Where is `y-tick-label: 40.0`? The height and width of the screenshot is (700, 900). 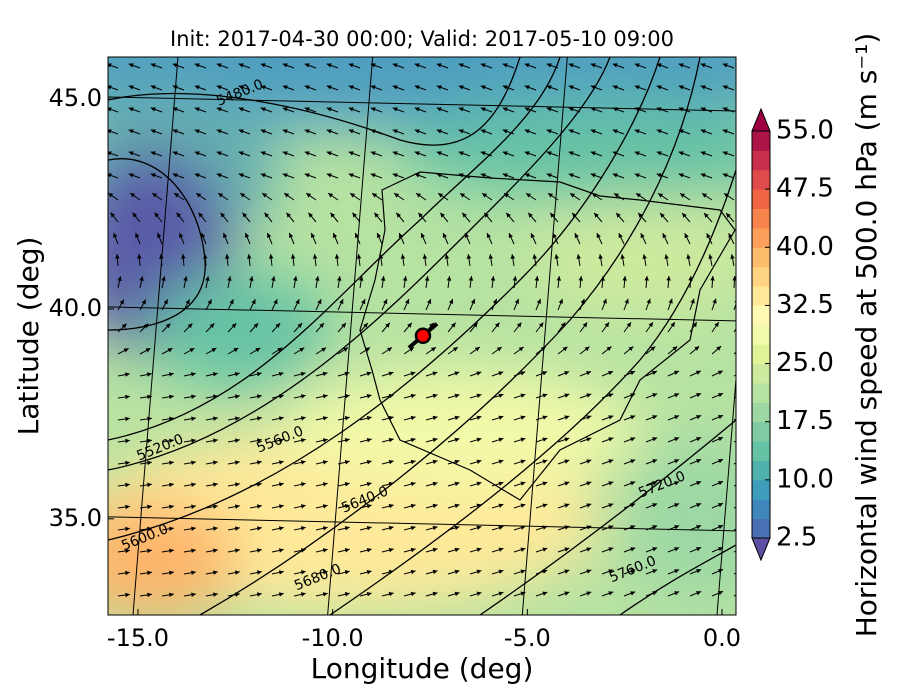
y-tick-label: 40.0 is located at coordinates (75, 308).